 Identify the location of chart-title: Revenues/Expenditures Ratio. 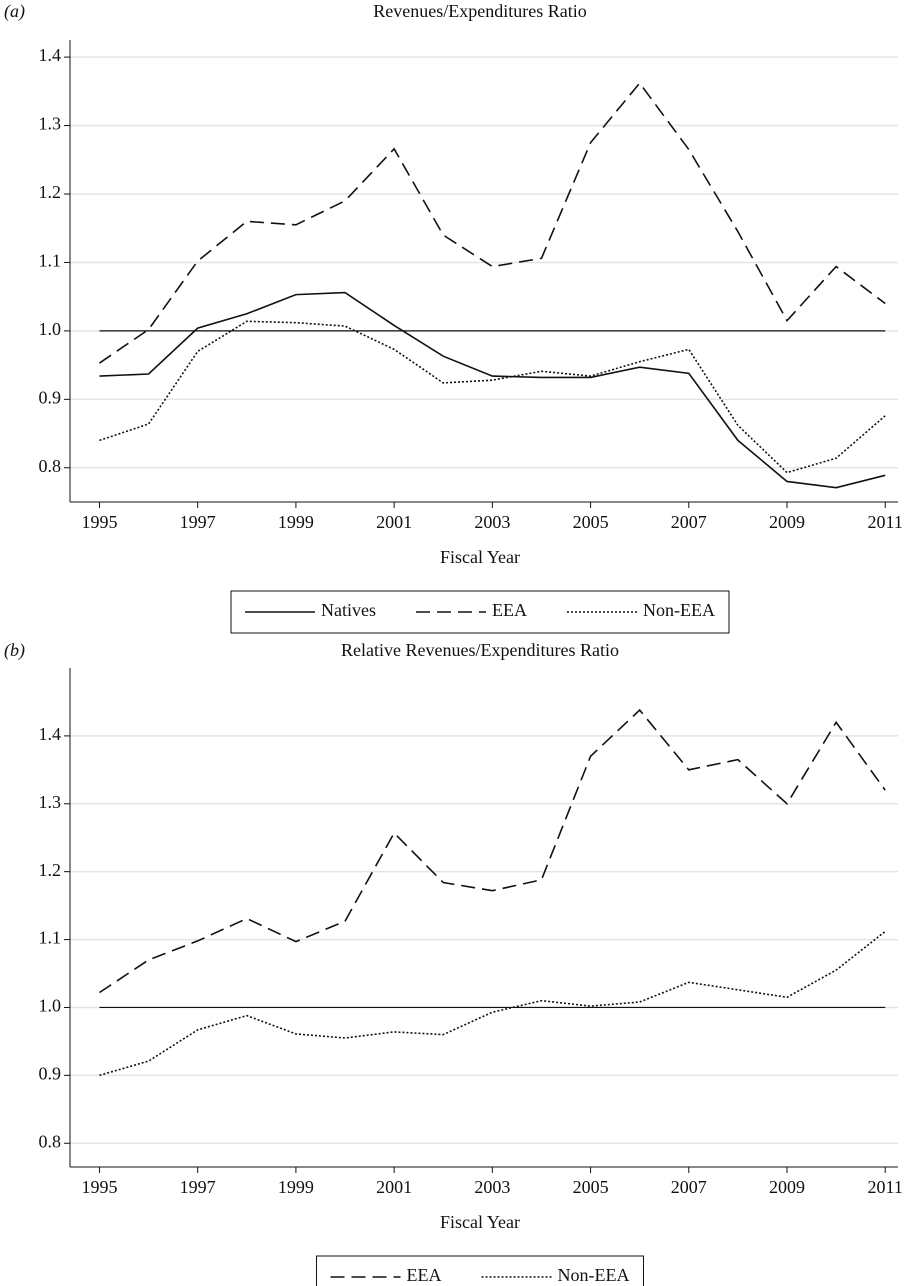
(479, 11).